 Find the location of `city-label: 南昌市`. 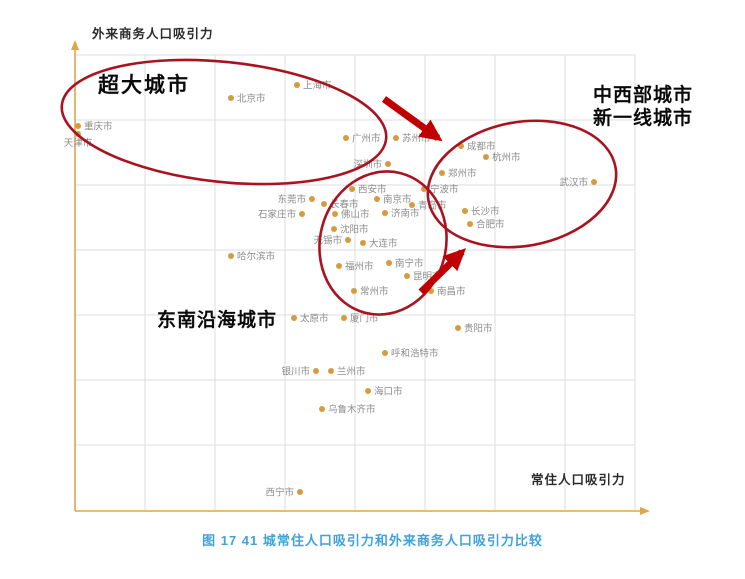

city-label: 南昌市 is located at coordinates (451, 292).